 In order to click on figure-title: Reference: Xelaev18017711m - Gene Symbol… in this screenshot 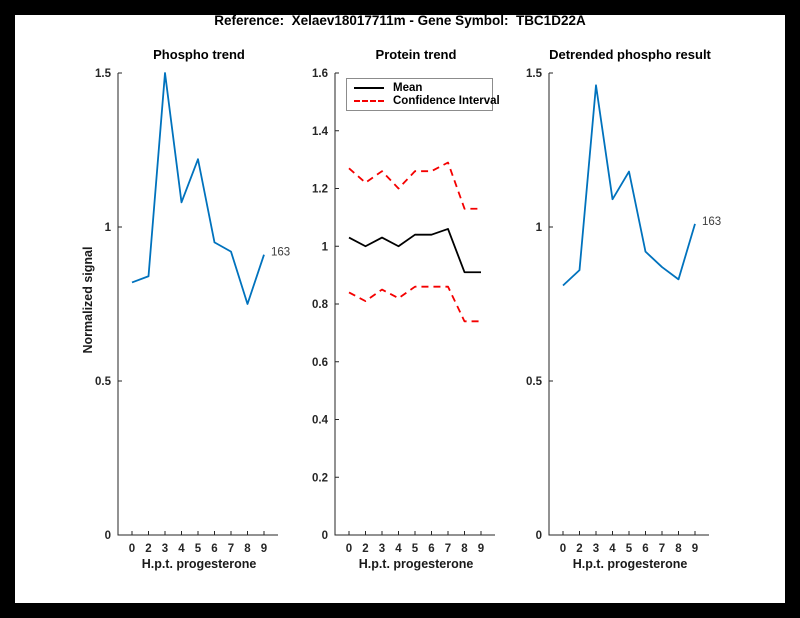, I will do `click(400, 20)`.